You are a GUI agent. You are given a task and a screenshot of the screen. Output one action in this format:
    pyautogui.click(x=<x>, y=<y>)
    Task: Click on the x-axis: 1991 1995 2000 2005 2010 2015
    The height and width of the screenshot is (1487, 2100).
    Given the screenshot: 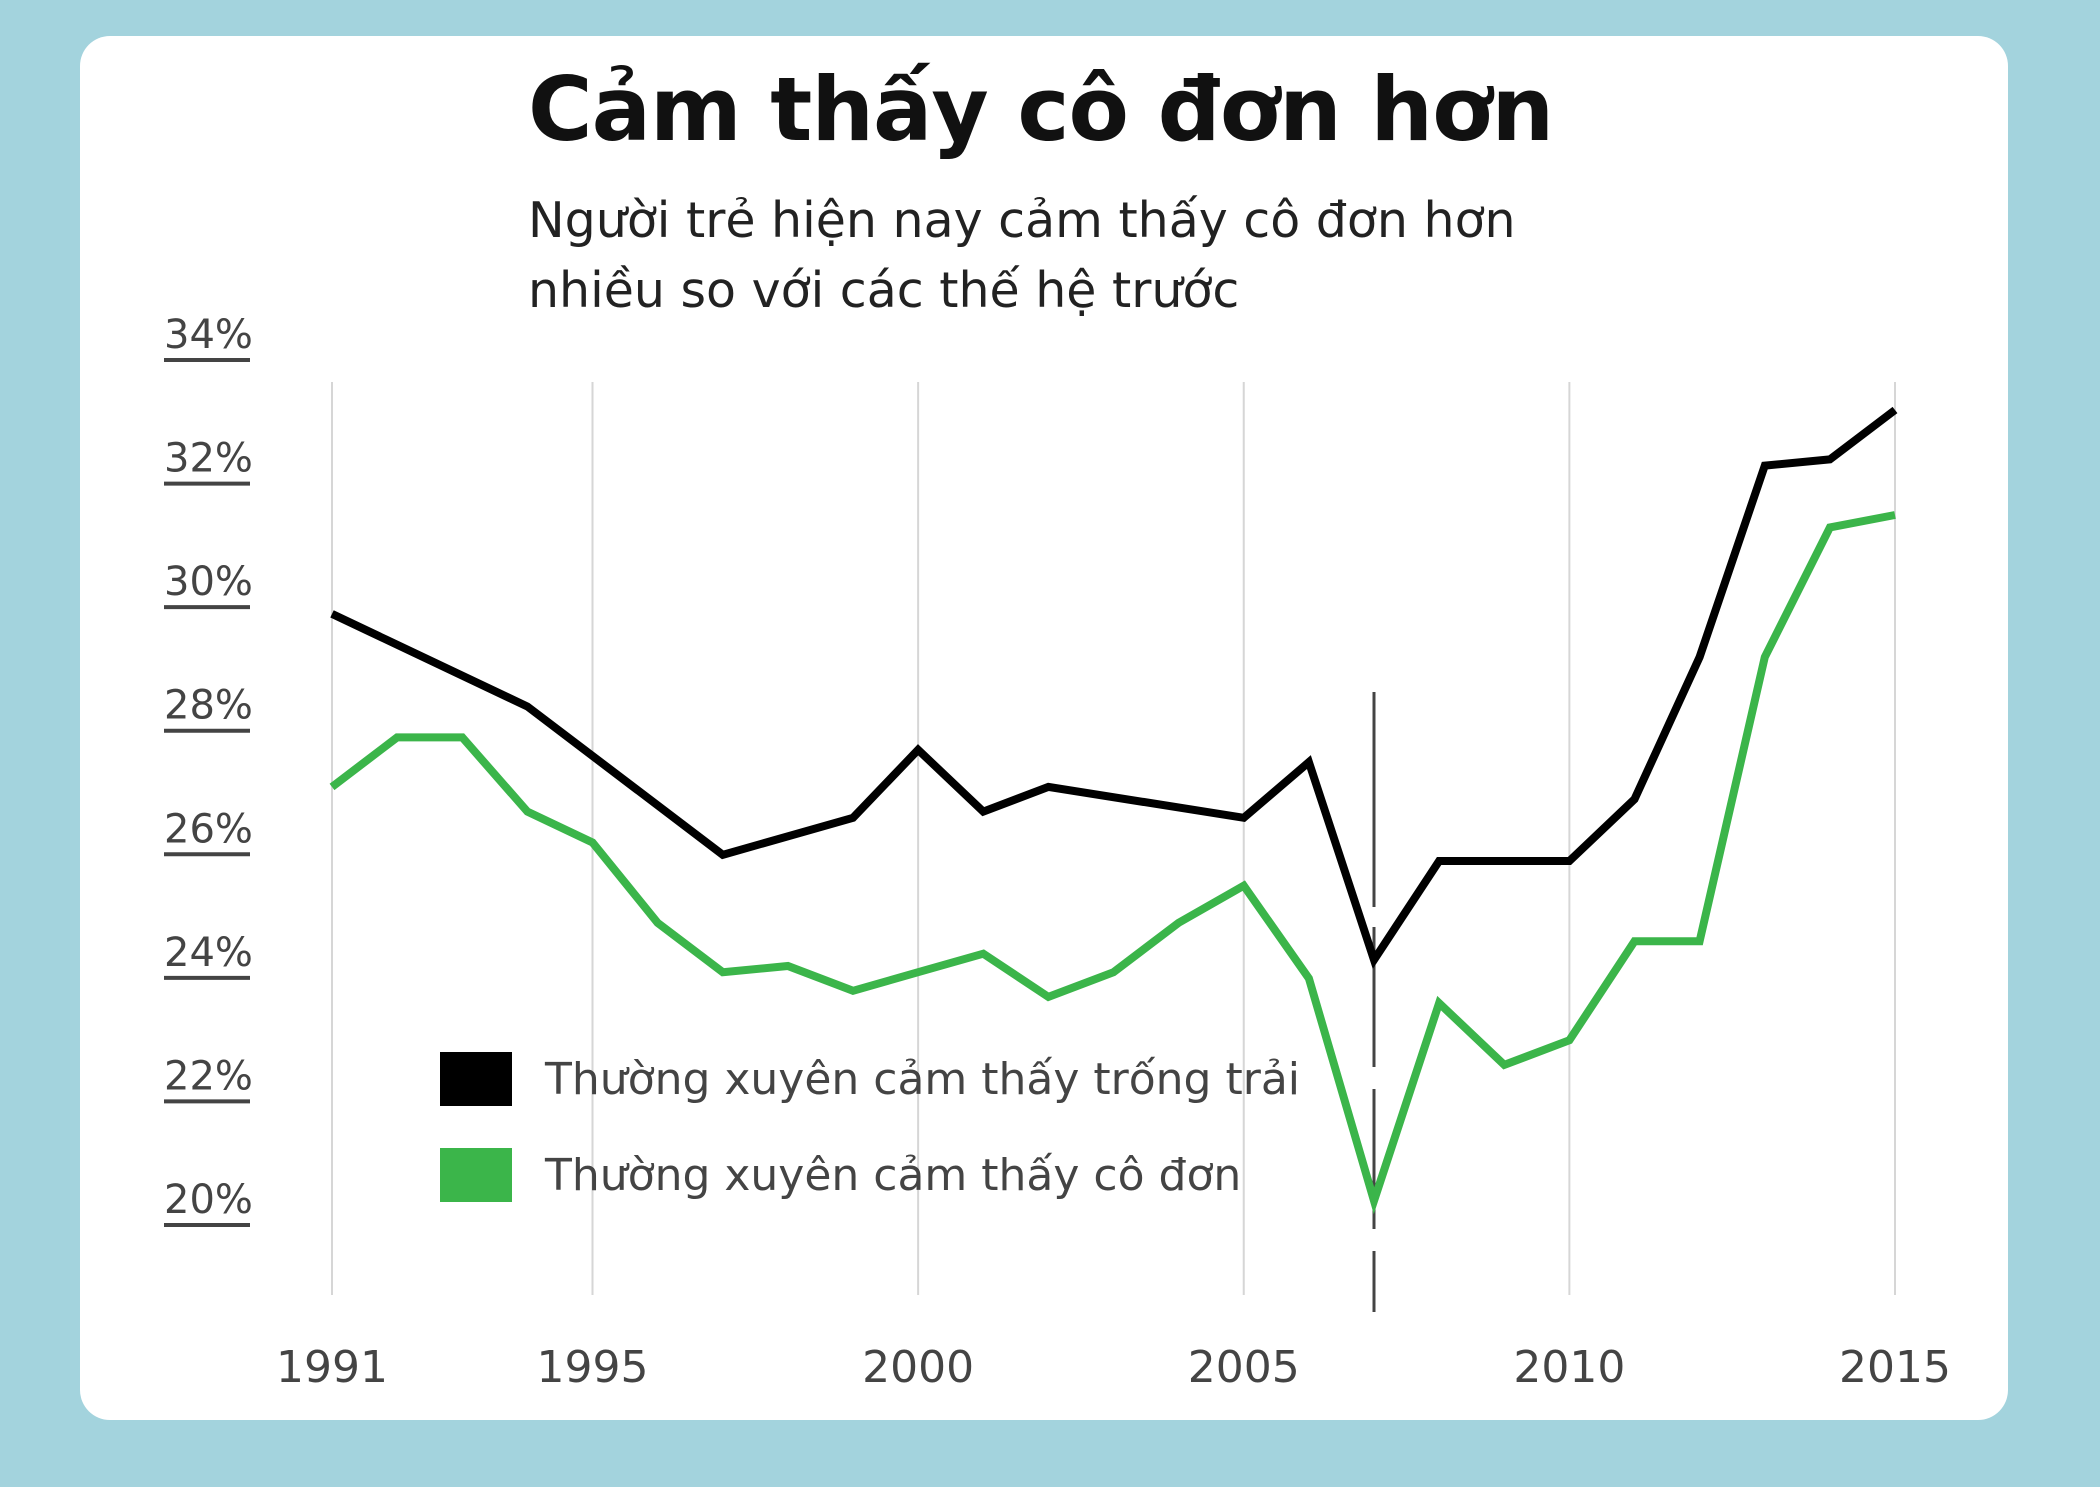 What is the action you would take?
    pyautogui.click(x=1113, y=1367)
    